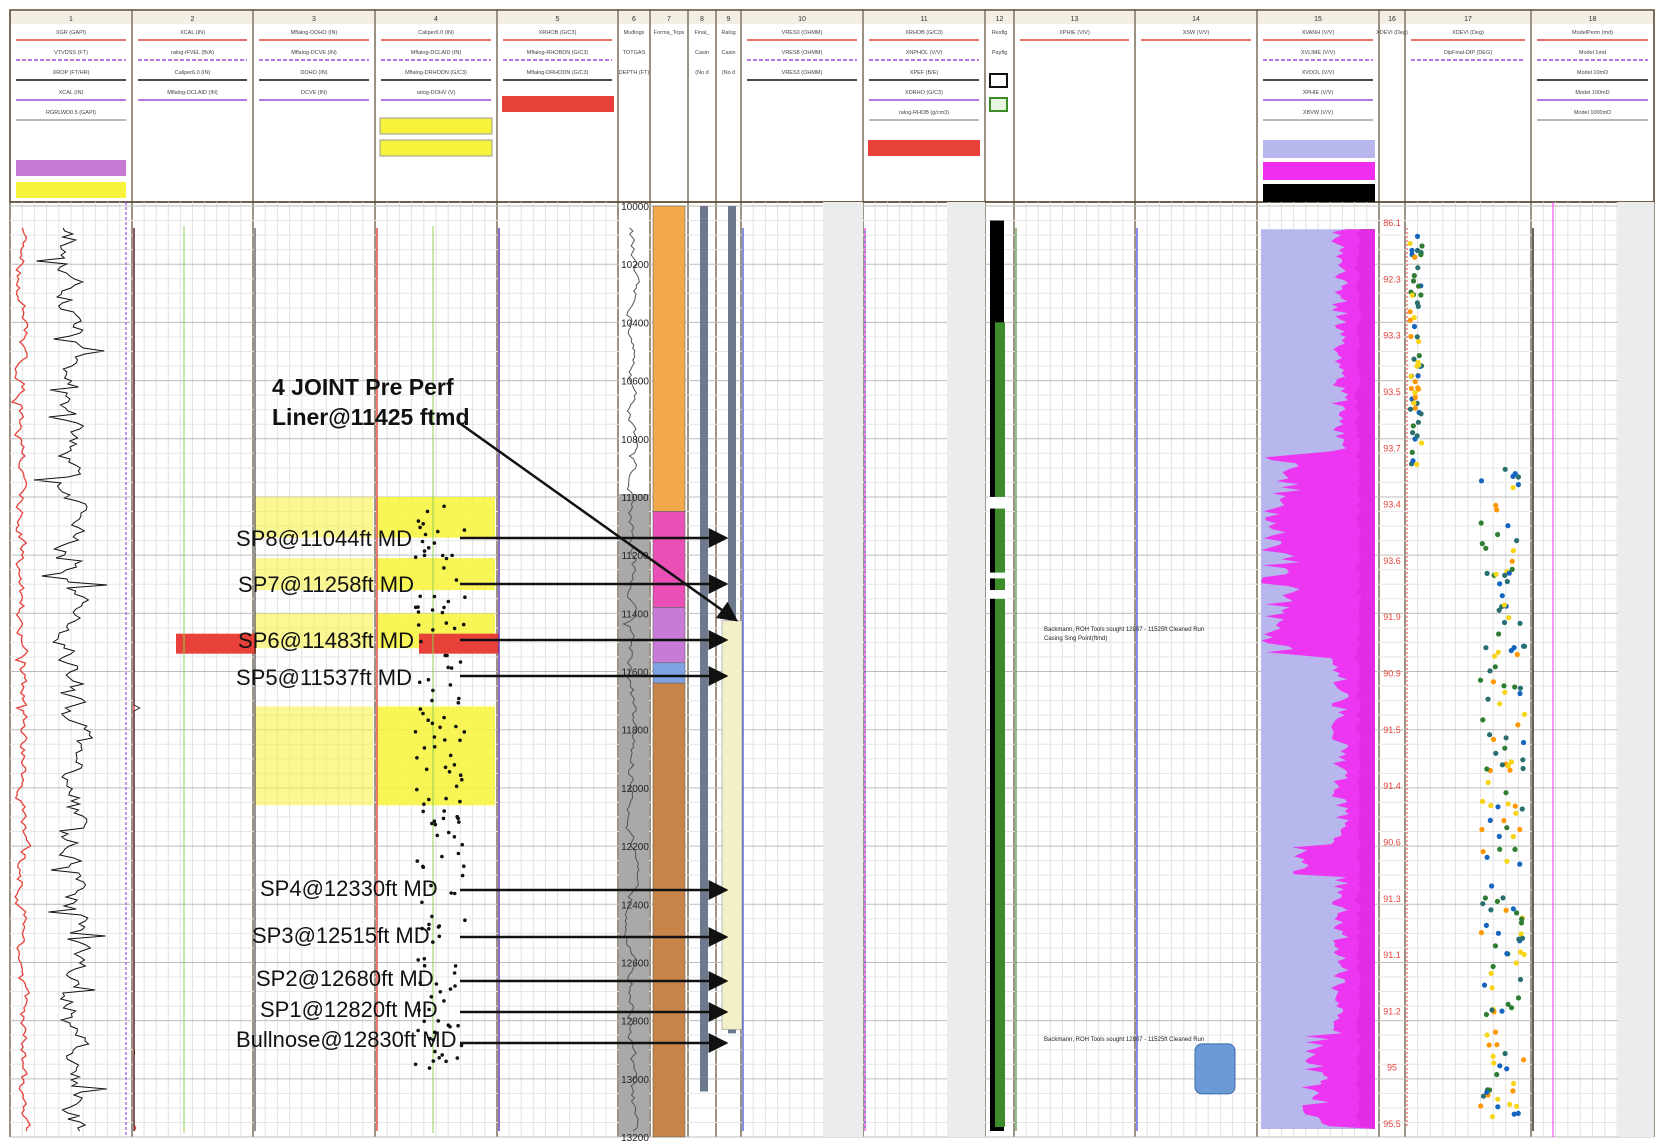  I want to click on depth-tick-label: 10400, so click(635, 323).